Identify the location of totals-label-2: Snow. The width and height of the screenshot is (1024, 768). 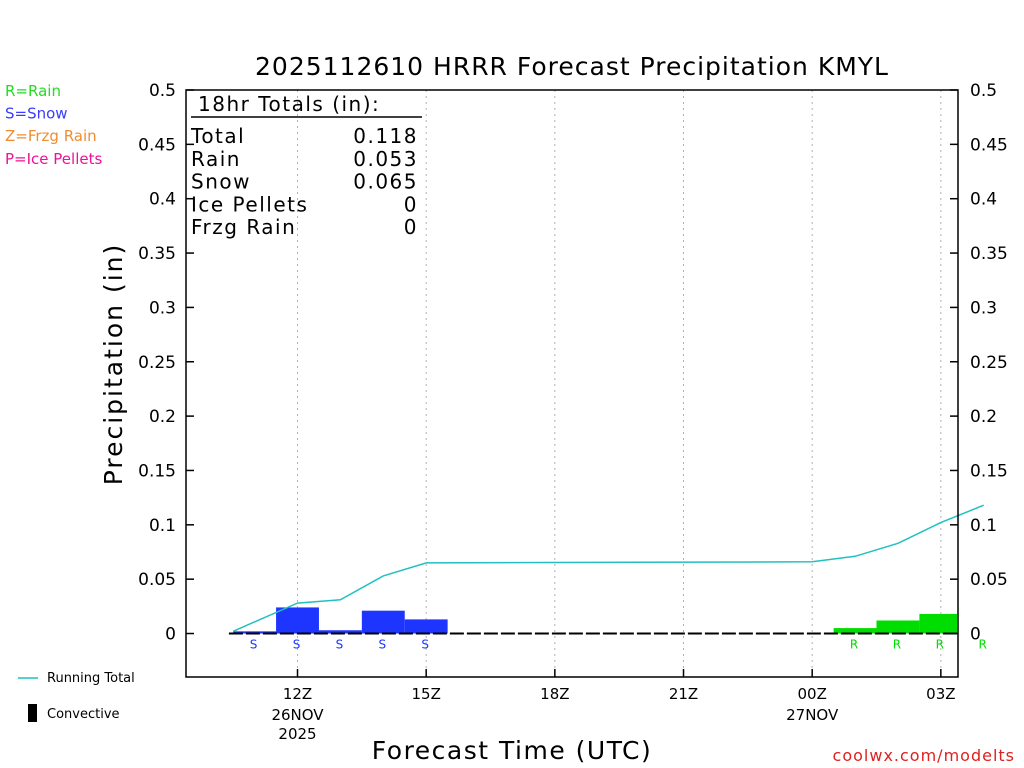
(221, 182).